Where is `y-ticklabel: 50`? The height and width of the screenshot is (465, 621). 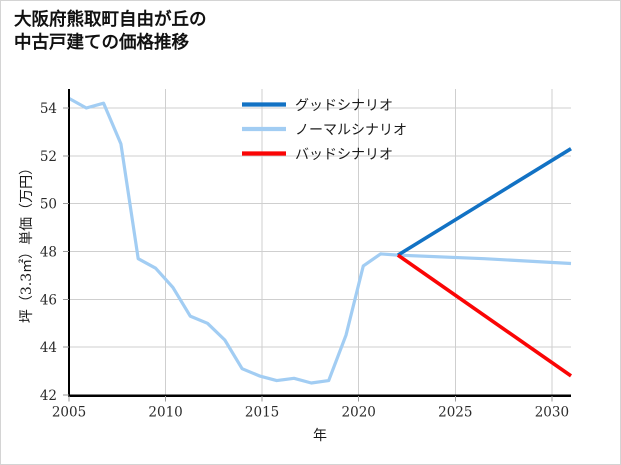 y-ticklabel: 50 is located at coordinates (48, 205).